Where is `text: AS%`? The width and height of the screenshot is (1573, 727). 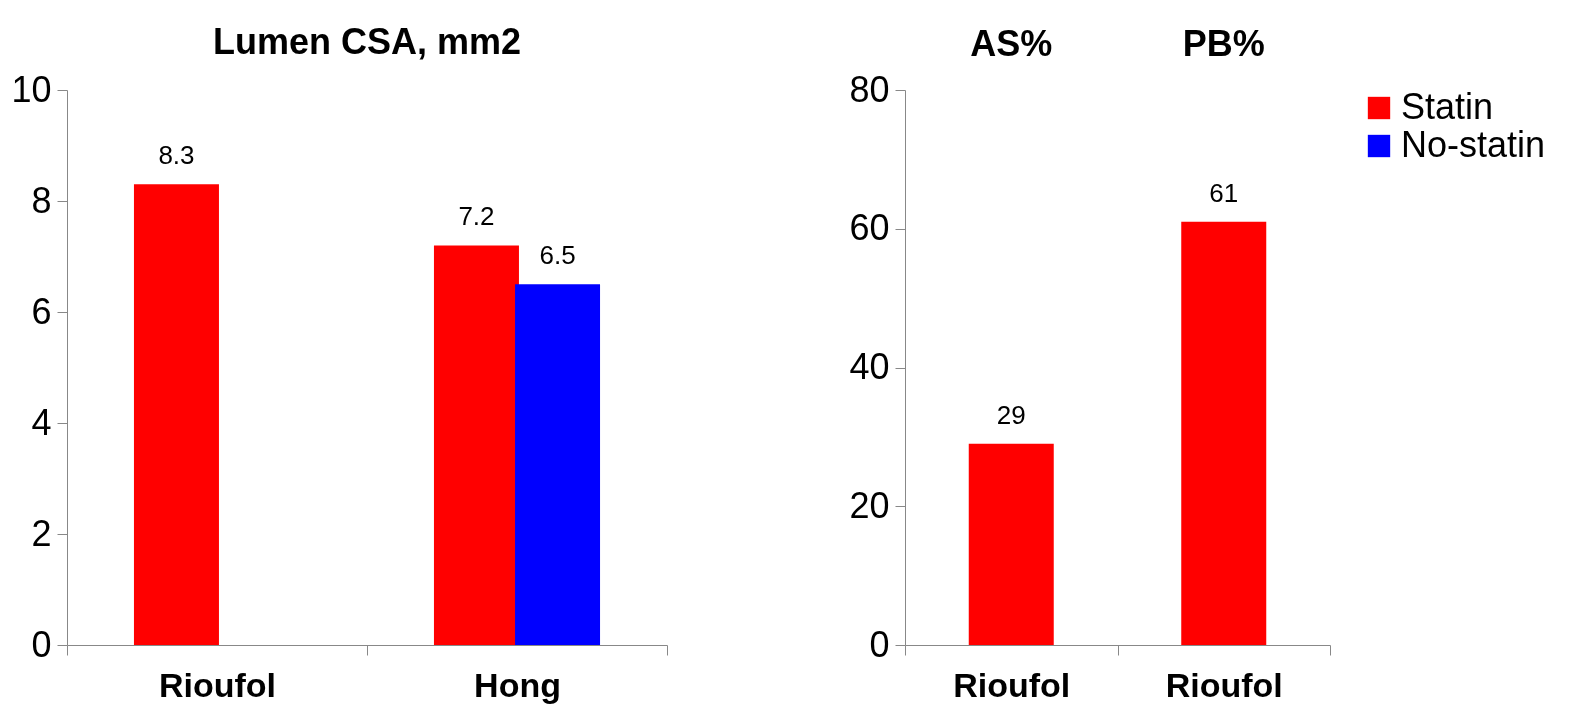
text: AS% is located at coordinates (1011, 43).